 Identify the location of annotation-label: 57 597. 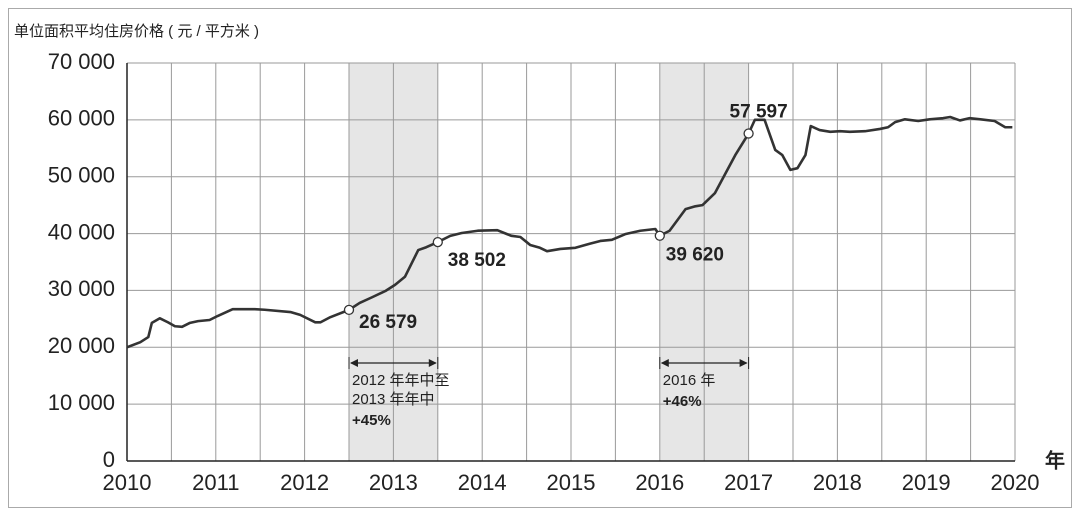
(759, 112).